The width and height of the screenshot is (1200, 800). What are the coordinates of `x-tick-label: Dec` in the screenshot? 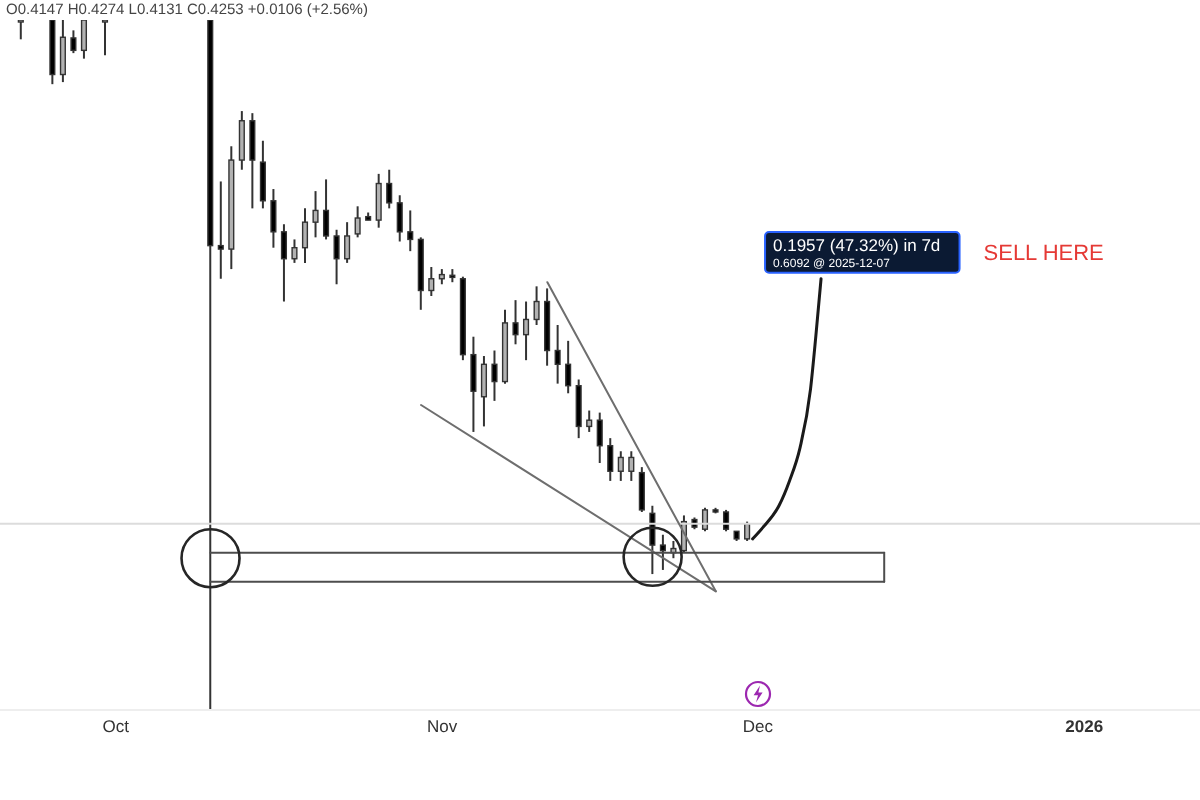 It's located at (758, 726).